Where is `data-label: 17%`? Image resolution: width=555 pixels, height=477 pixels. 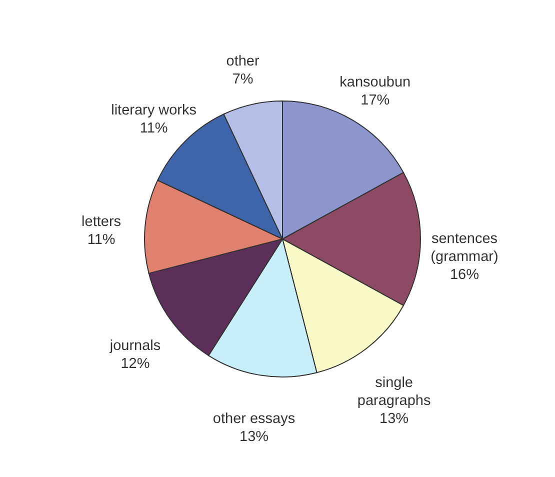
data-label: 17% is located at coordinates (375, 100).